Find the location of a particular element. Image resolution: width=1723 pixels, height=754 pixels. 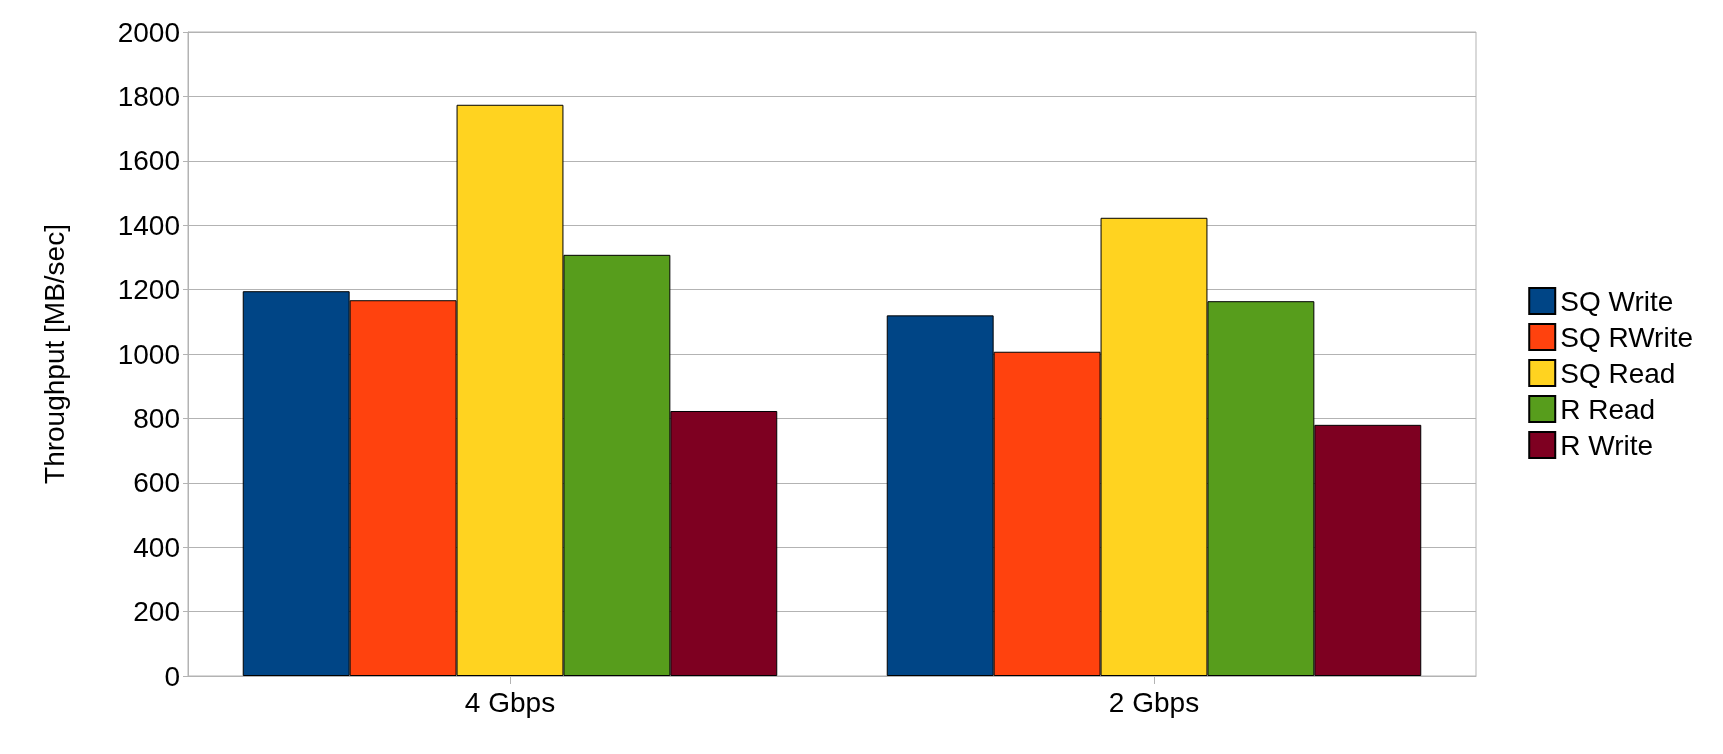

y-tick-label: 1600 is located at coordinates (148, 161).